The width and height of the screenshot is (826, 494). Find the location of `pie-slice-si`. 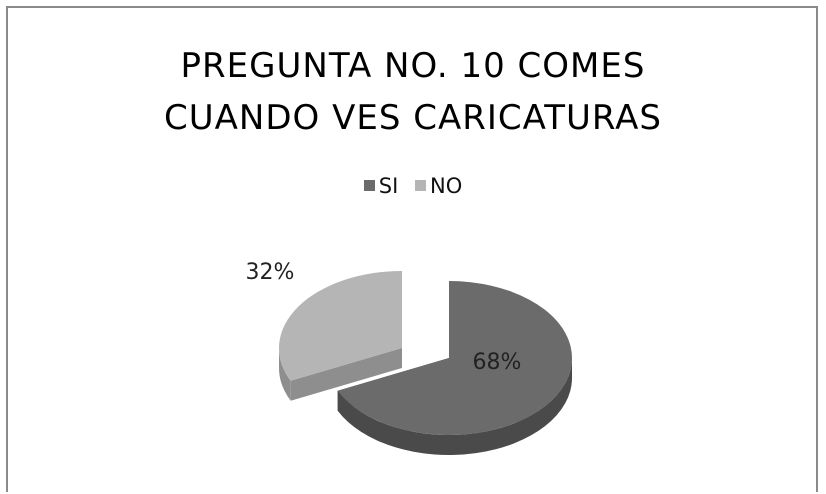

pie-slice-si is located at coordinates (454, 358).